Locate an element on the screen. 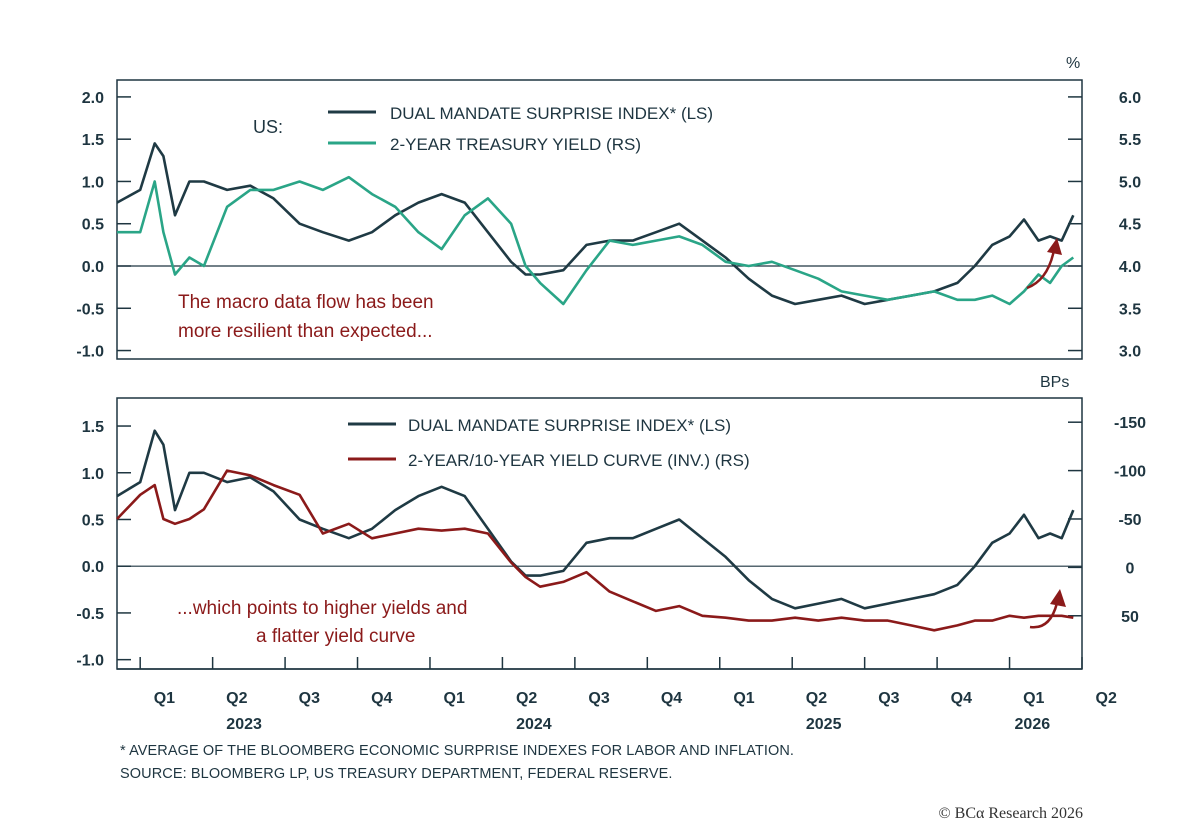 The width and height of the screenshot is (1200, 835). top-right-tick-label: 4.0 is located at coordinates (1130, 267).